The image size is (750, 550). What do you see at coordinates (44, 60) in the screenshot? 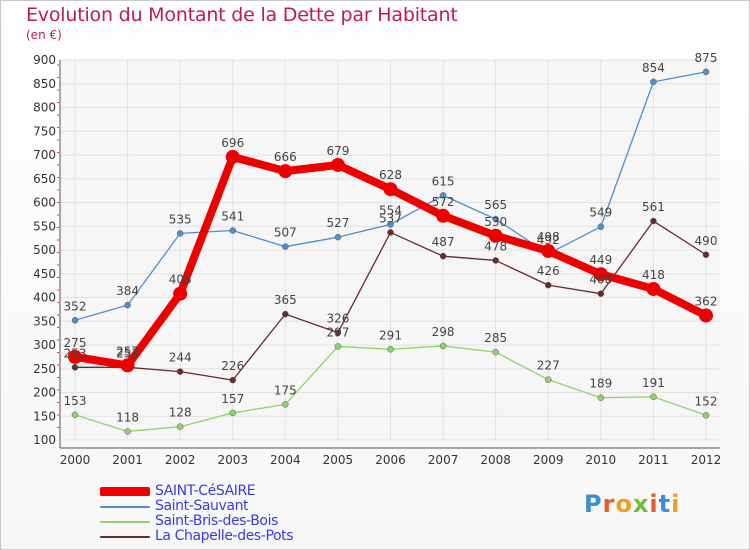
I see `y-tick-label: 900` at bounding box center [44, 60].